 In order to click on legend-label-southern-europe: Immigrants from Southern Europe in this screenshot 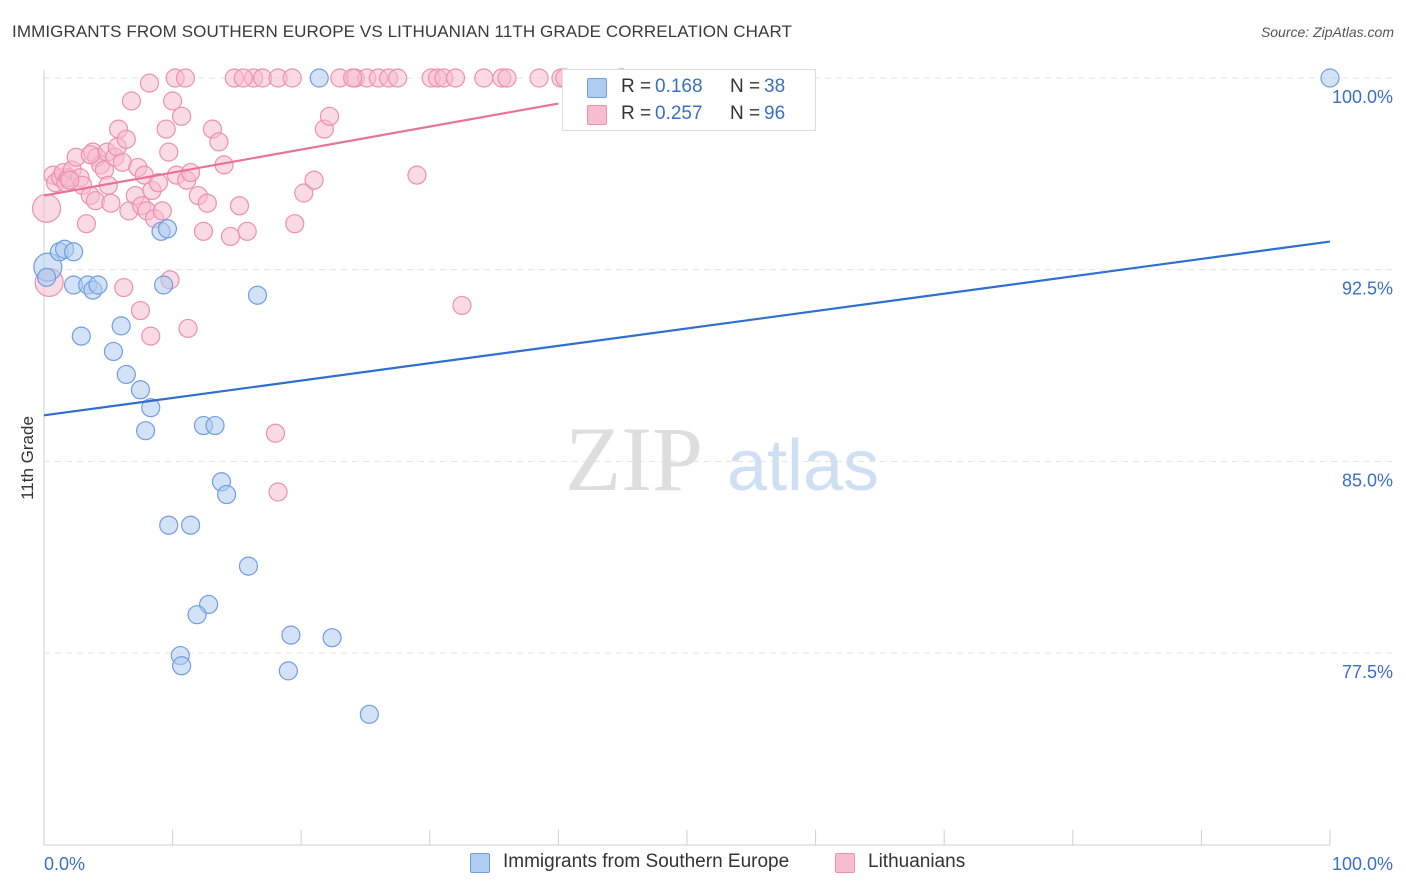, I will do `click(646, 861)`.